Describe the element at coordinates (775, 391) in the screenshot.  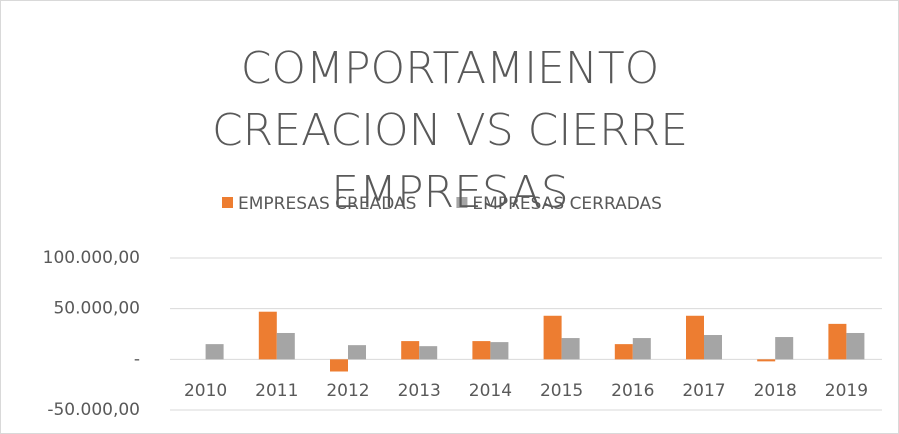
I see `x-tick-label: 2018` at that location.